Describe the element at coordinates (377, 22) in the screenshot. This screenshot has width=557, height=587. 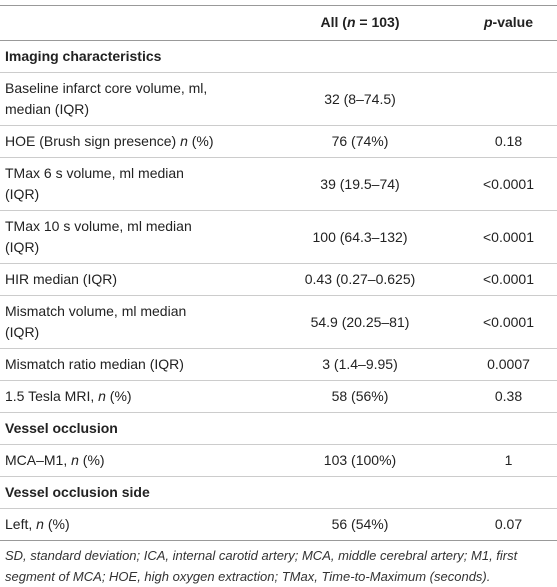
I see `text-segment: = 103)` at that location.